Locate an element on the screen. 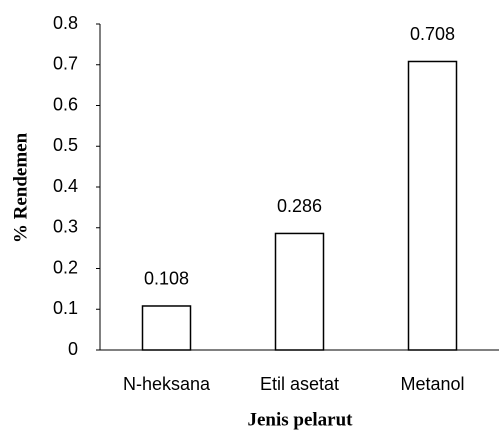  y-tick-label: 0.3 is located at coordinates (65, 227).